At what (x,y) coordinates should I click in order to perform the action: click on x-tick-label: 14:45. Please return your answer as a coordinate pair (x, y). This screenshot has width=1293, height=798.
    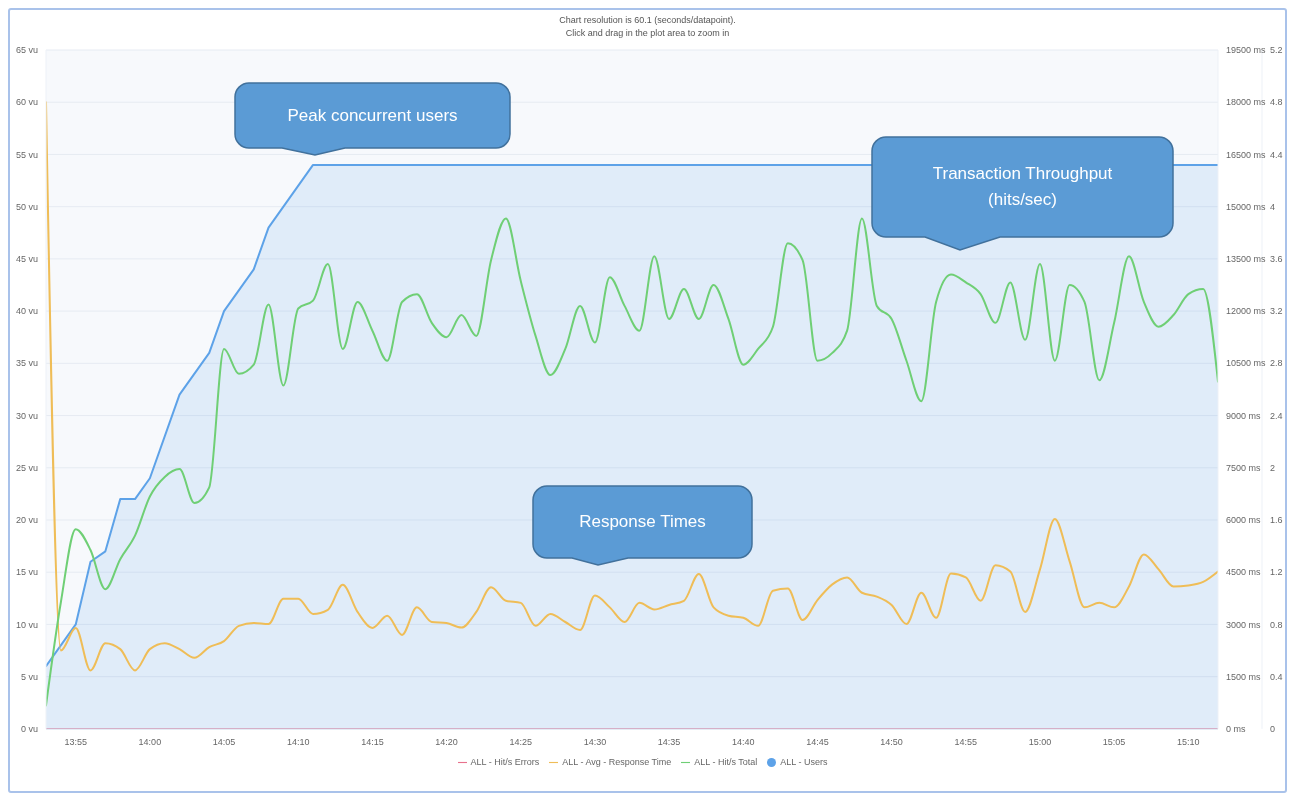
    Looking at the image, I should click on (817, 741).